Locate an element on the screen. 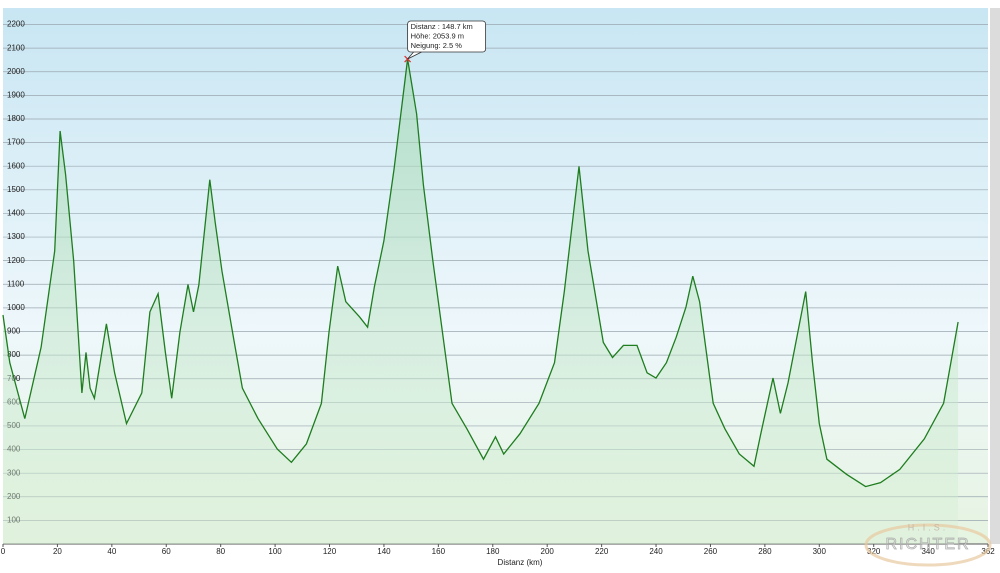  x-tick-label: 0 is located at coordinates (3, 551).